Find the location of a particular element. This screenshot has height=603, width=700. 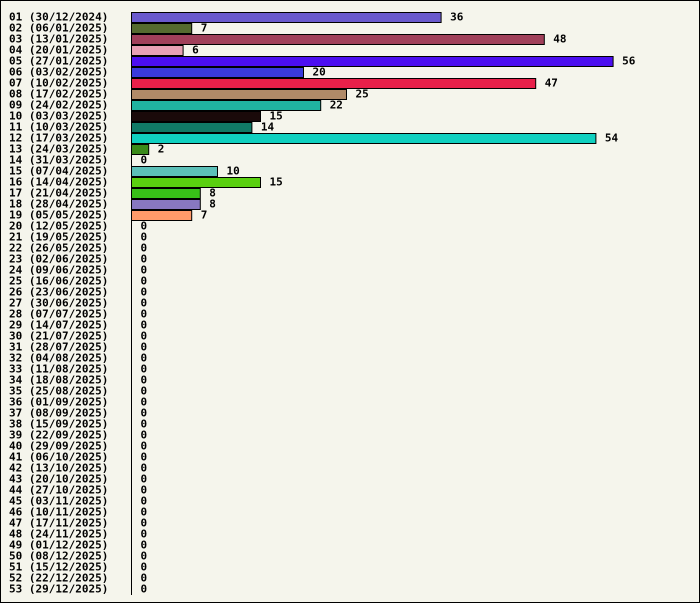

category-label: 13 (24/03/2025) is located at coordinates (58, 149).